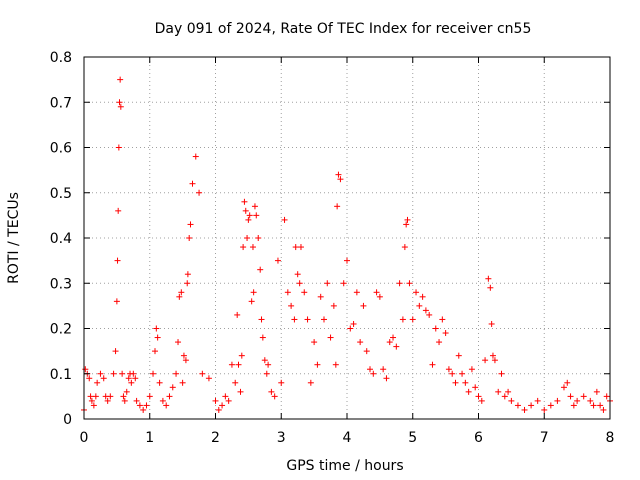  Describe the element at coordinates (61, 375) in the screenshot. I see `y-tick-label: 0.1` at that location.